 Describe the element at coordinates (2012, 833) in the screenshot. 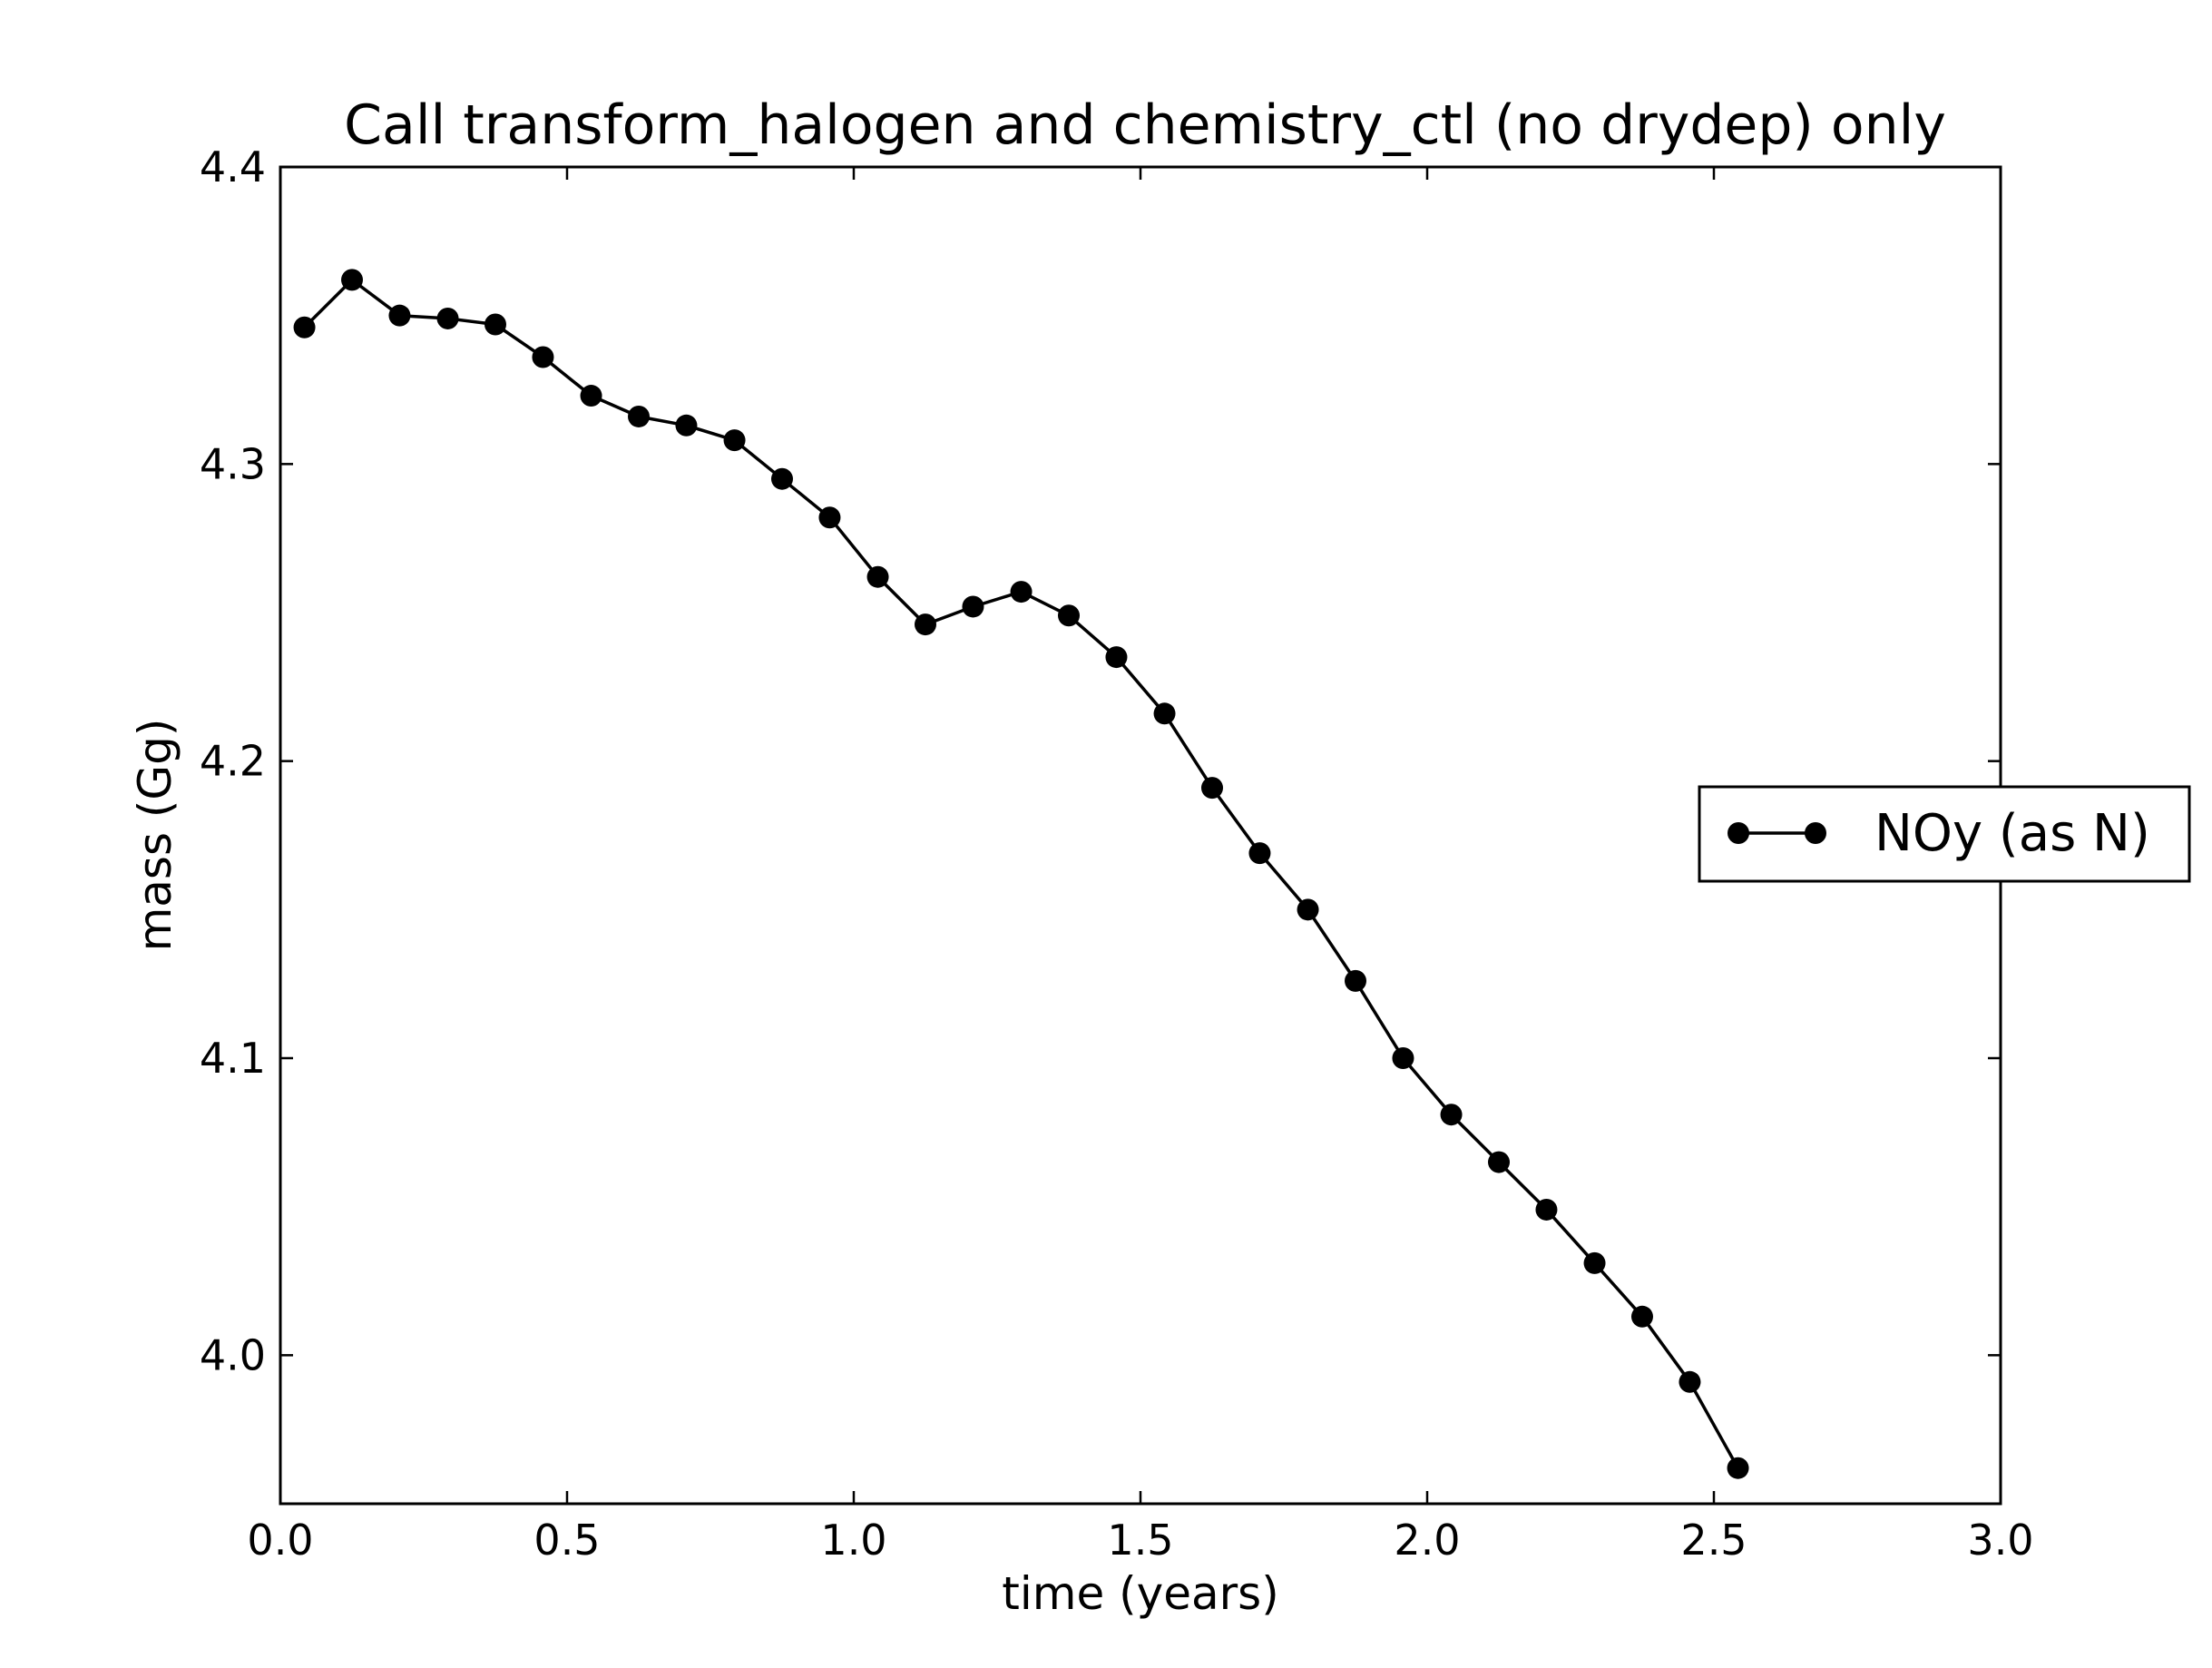

I see `legend-label: NOy (as N)` at that location.